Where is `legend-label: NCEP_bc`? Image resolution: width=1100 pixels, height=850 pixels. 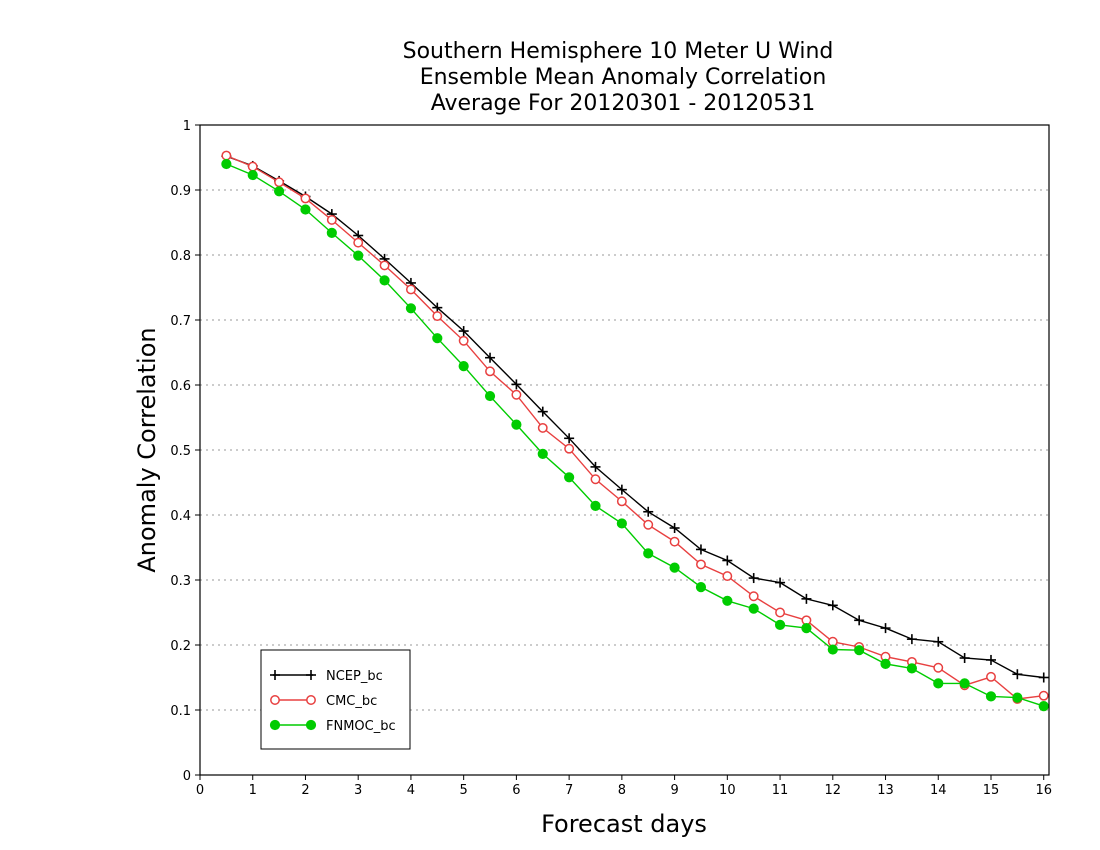 legend-label: NCEP_bc is located at coordinates (354, 676).